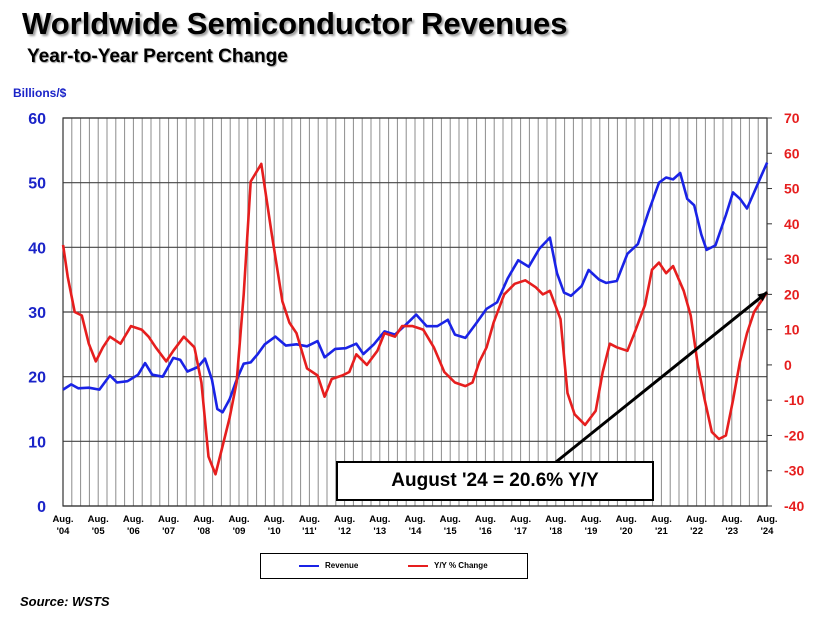  Describe the element at coordinates (157, 56) in the screenshot. I see `chart-subtitle: Year-to-Year Percent Change` at that location.